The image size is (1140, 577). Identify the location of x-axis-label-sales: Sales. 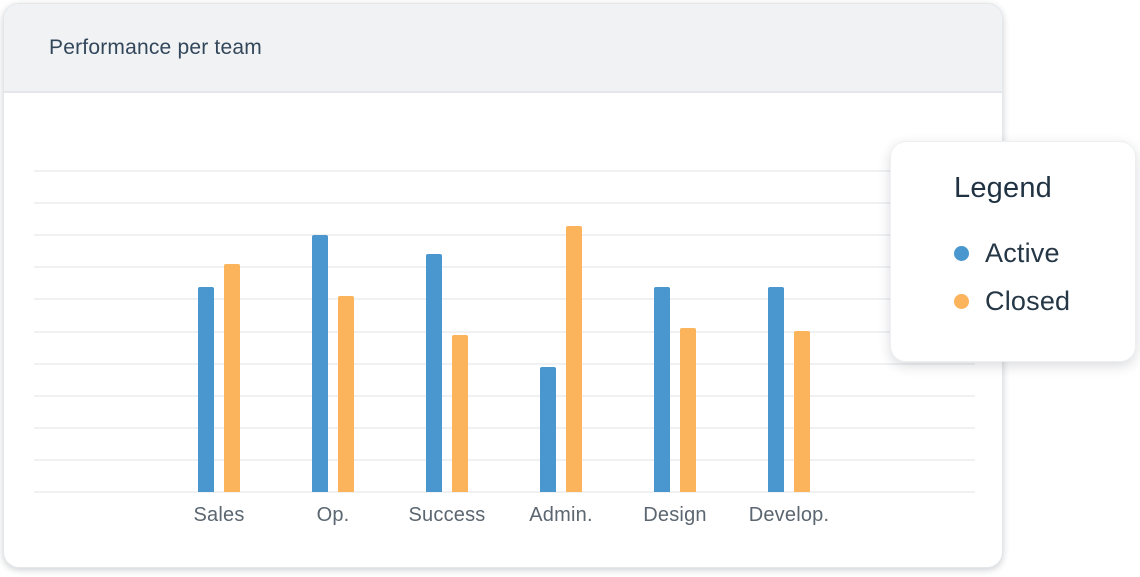
(219, 515).